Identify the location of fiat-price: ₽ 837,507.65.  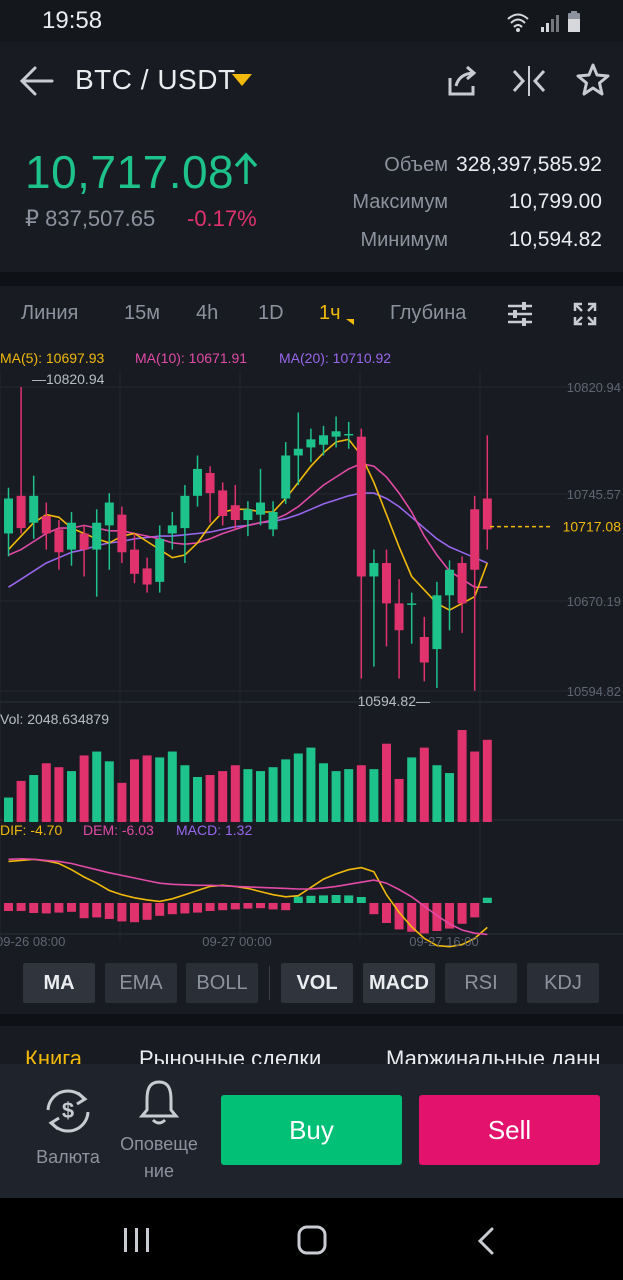
(90, 218).